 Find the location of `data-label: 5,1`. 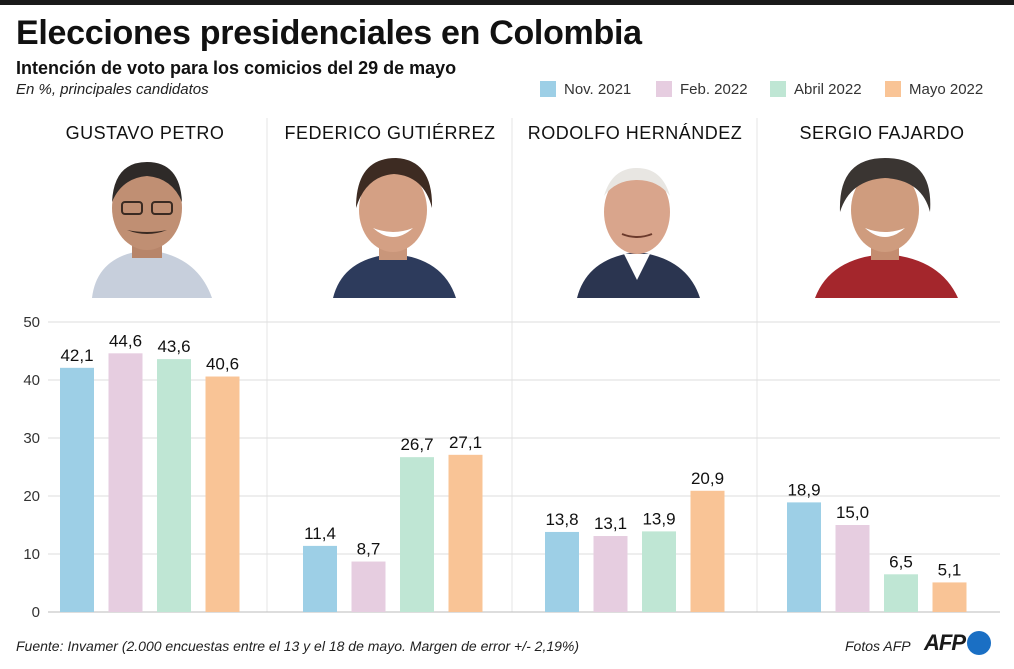

data-label: 5,1 is located at coordinates (950, 569).